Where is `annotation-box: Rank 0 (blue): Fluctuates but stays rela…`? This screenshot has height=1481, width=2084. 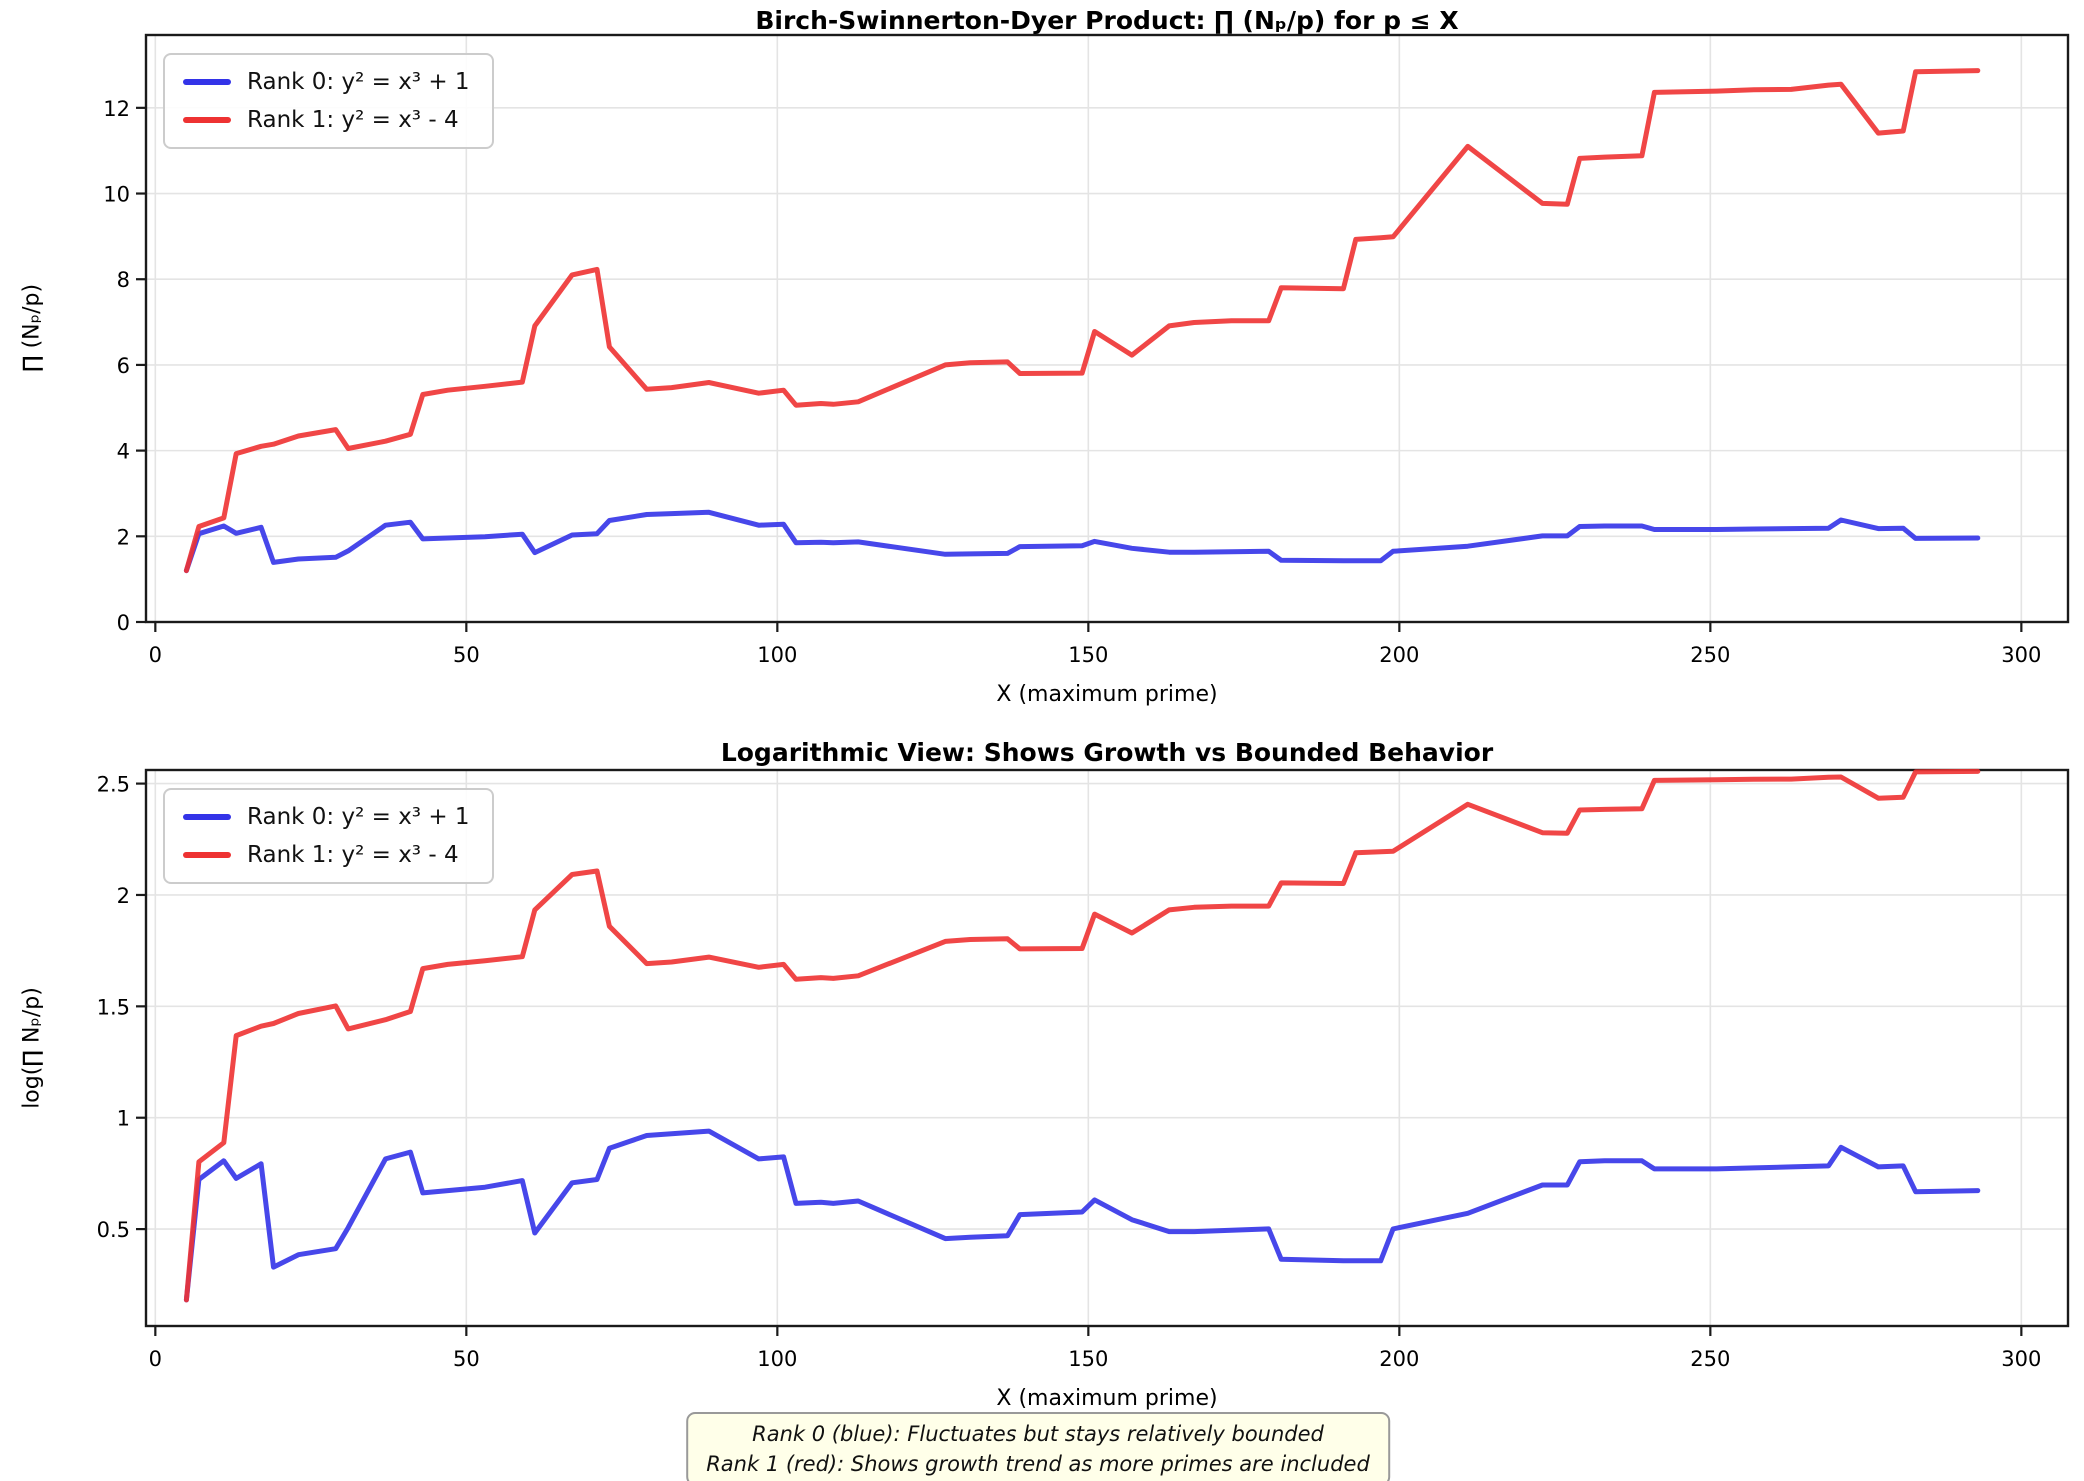 annotation-box: Rank 0 (blue): Fluctuates but stays rela… is located at coordinates (1038, 1446).